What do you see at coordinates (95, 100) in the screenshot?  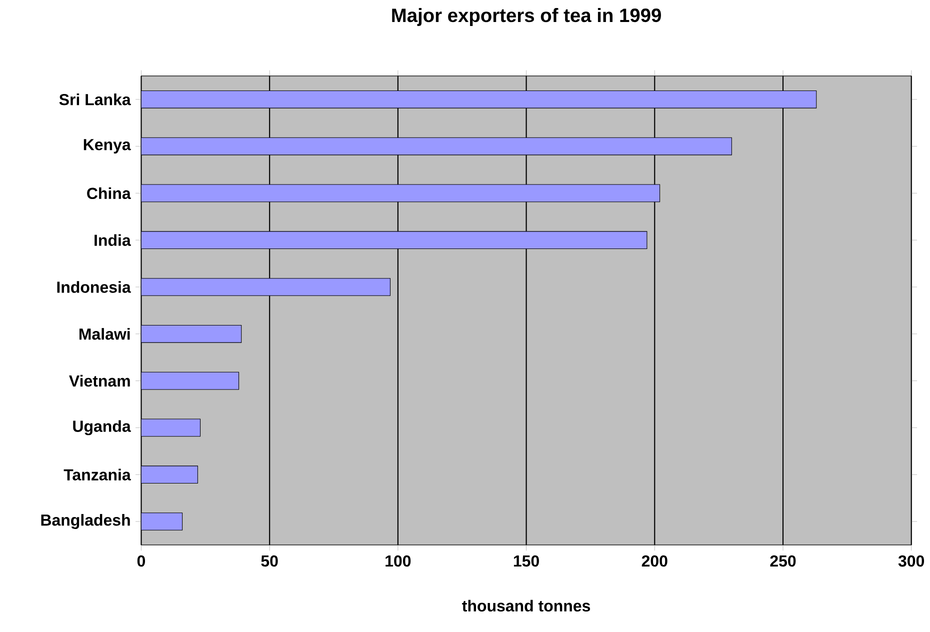 I see `y-tick-label: Sri Lanka` at bounding box center [95, 100].